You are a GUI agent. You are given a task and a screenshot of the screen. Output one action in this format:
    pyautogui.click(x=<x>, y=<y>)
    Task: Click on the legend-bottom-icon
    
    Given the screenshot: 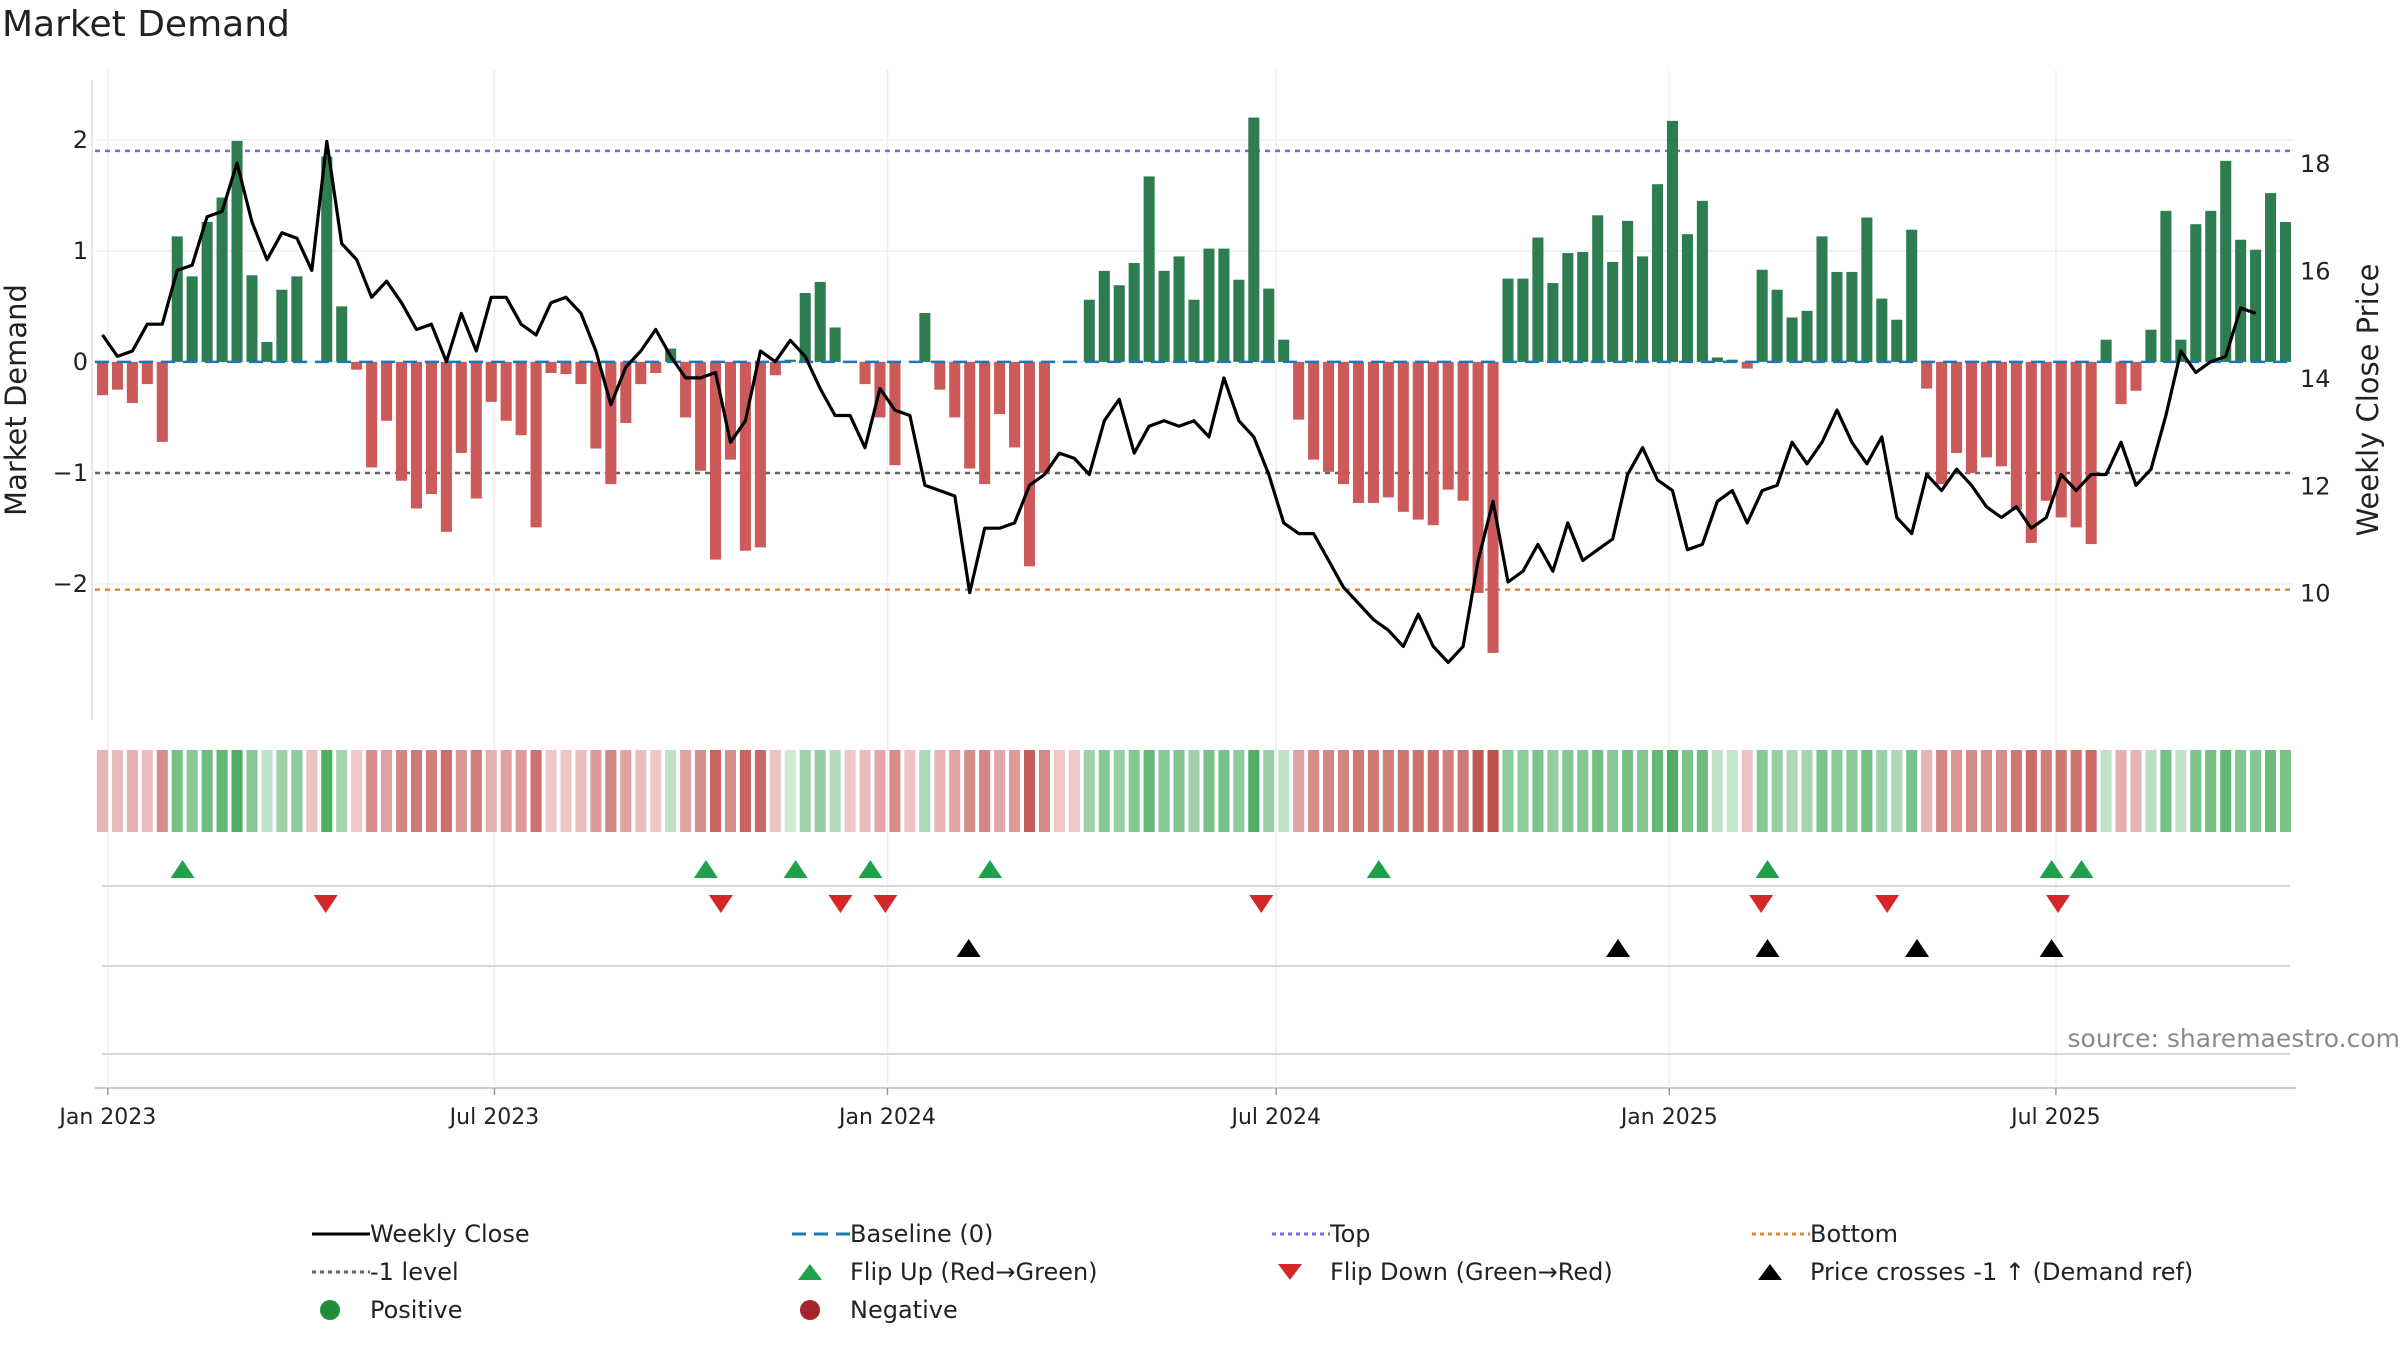 What is the action you would take?
    pyautogui.click(x=1781, y=1234)
    